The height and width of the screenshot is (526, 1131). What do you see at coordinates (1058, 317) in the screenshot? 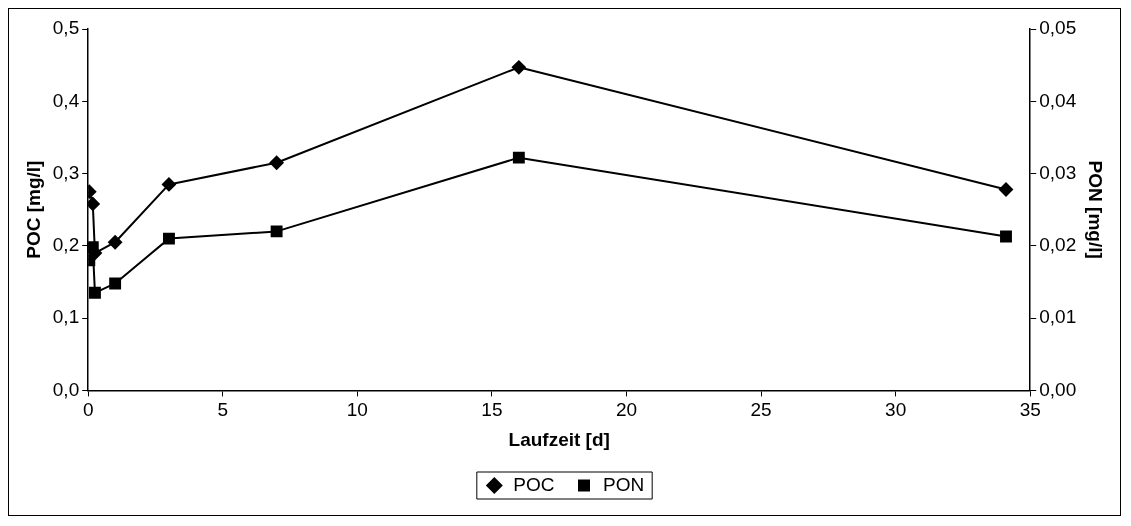
I see `y2-tick-label: 0,01` at bounding box center [1058, 317].